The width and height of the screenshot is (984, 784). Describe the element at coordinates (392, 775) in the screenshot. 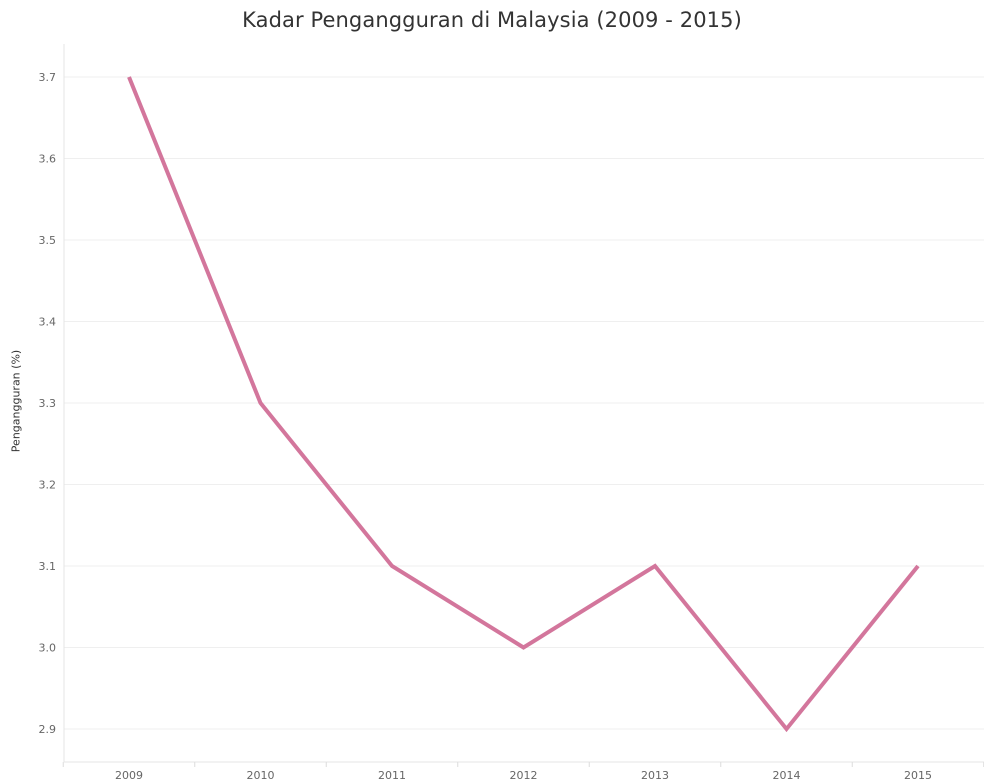

I see `x-tick-label: 2011` at that location.